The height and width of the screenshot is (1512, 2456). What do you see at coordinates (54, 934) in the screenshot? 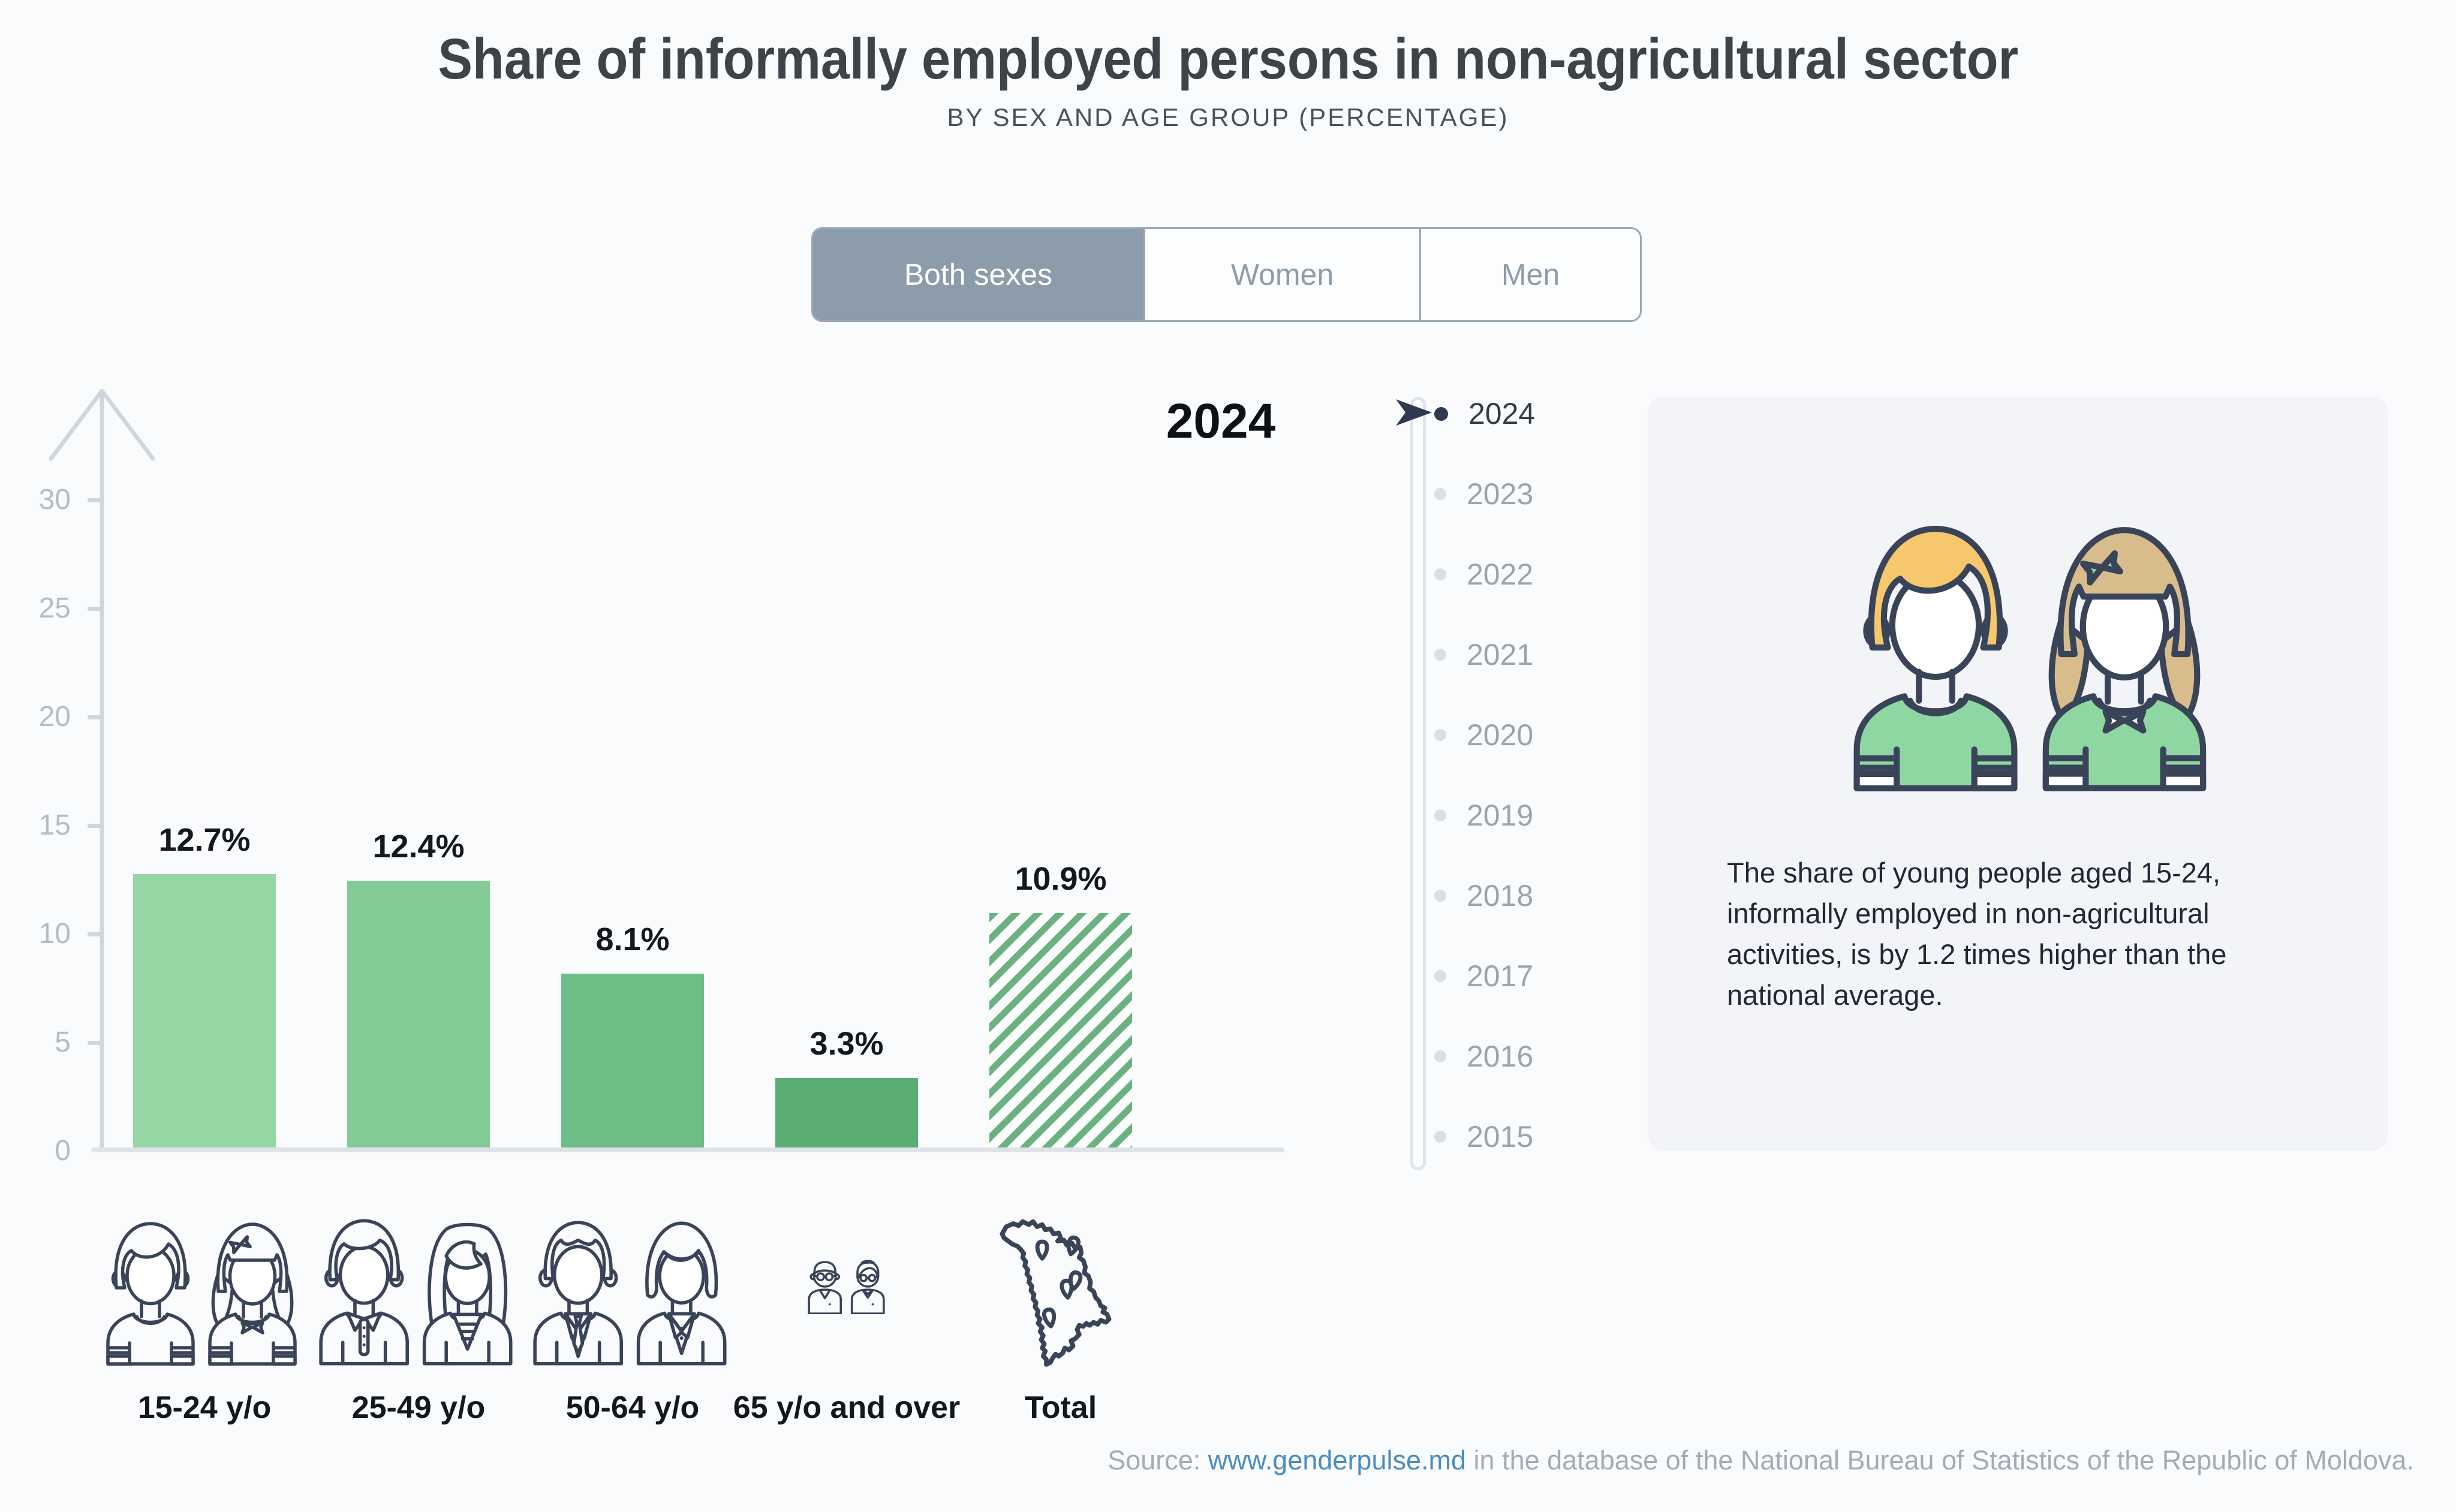
I see `y-tick-10: 10` at bounding box center [54, 934].